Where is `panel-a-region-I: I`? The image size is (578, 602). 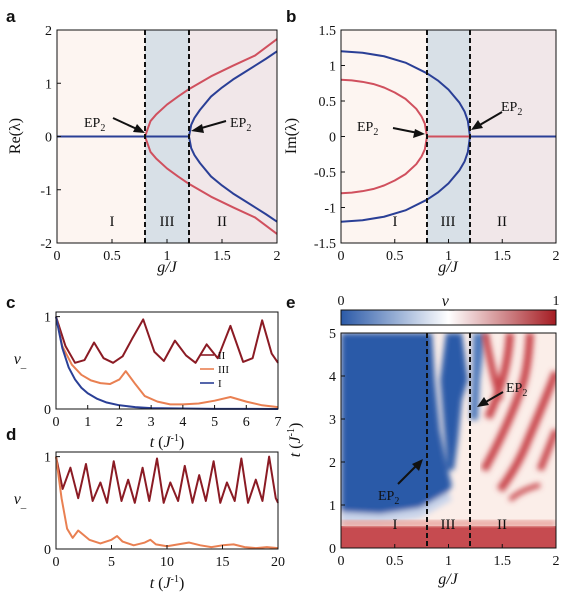
panel-a-region-I: I is located at coordinates (112, 222).